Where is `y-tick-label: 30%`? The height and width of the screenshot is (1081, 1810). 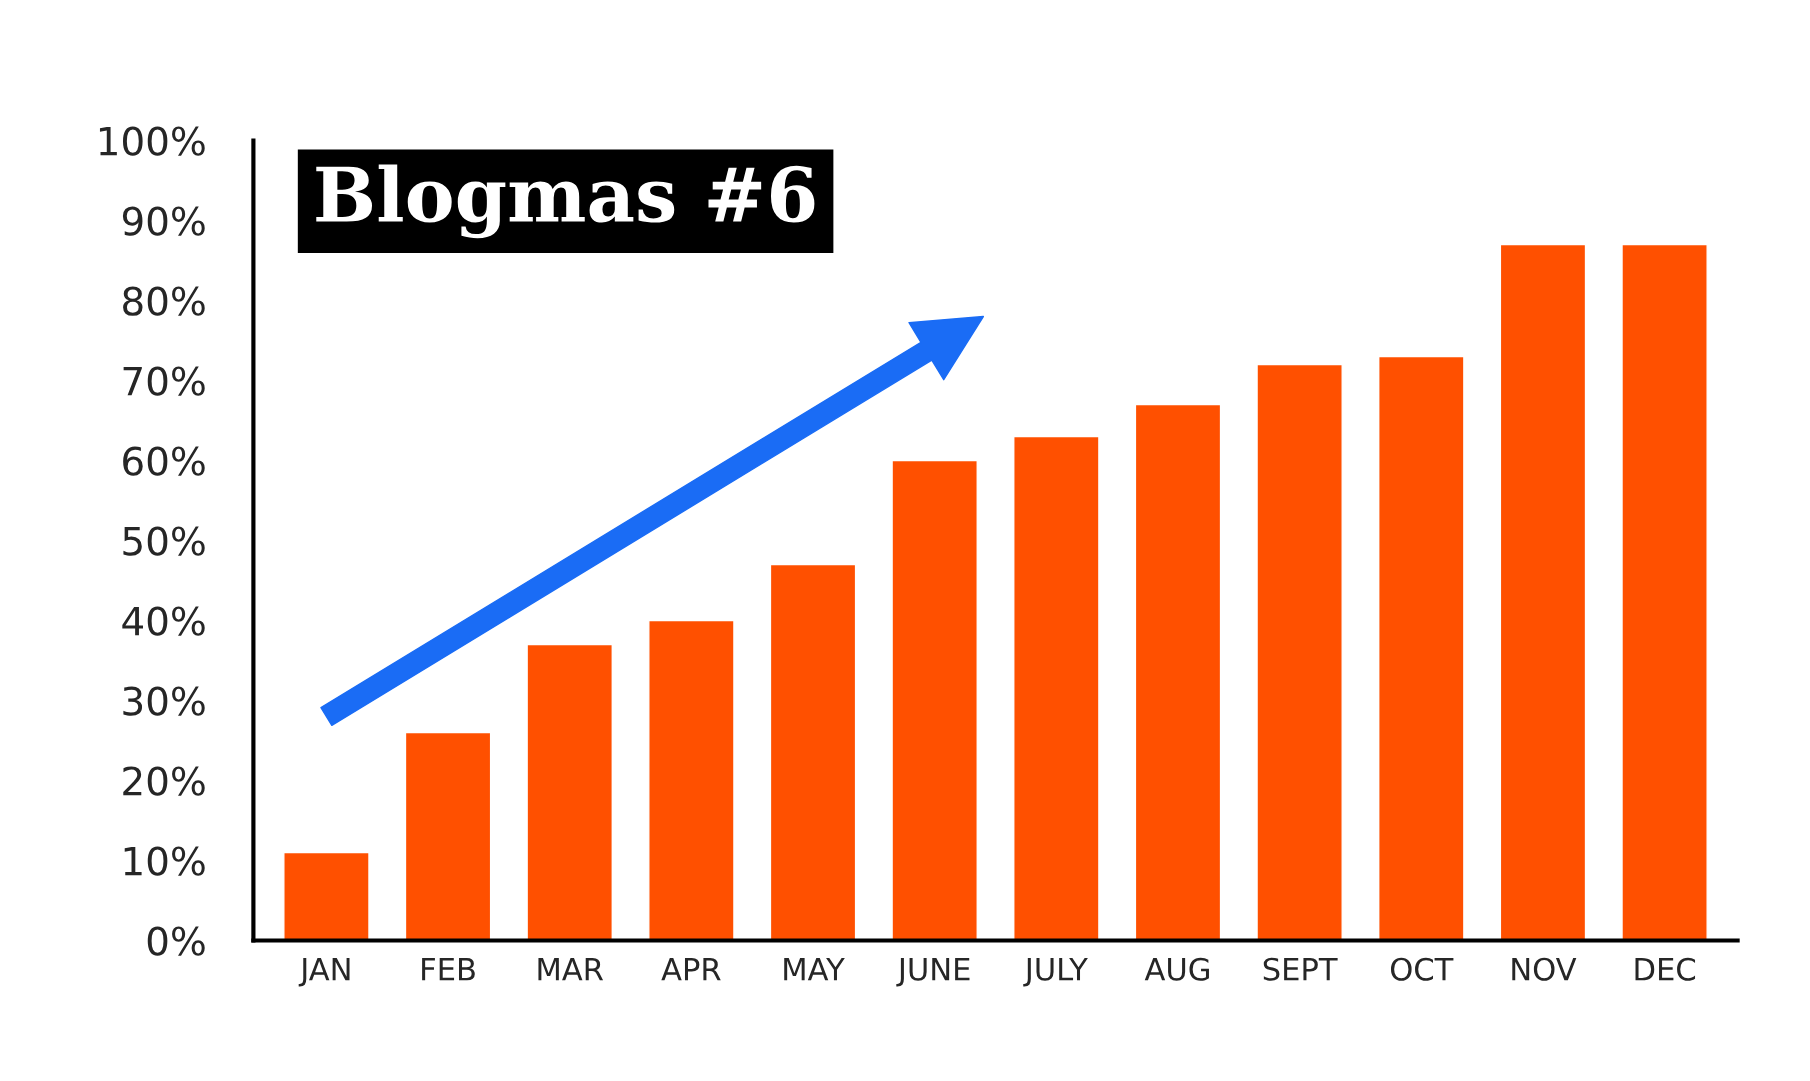
y-tick-label: 30% is located at coordinates (164, 701).